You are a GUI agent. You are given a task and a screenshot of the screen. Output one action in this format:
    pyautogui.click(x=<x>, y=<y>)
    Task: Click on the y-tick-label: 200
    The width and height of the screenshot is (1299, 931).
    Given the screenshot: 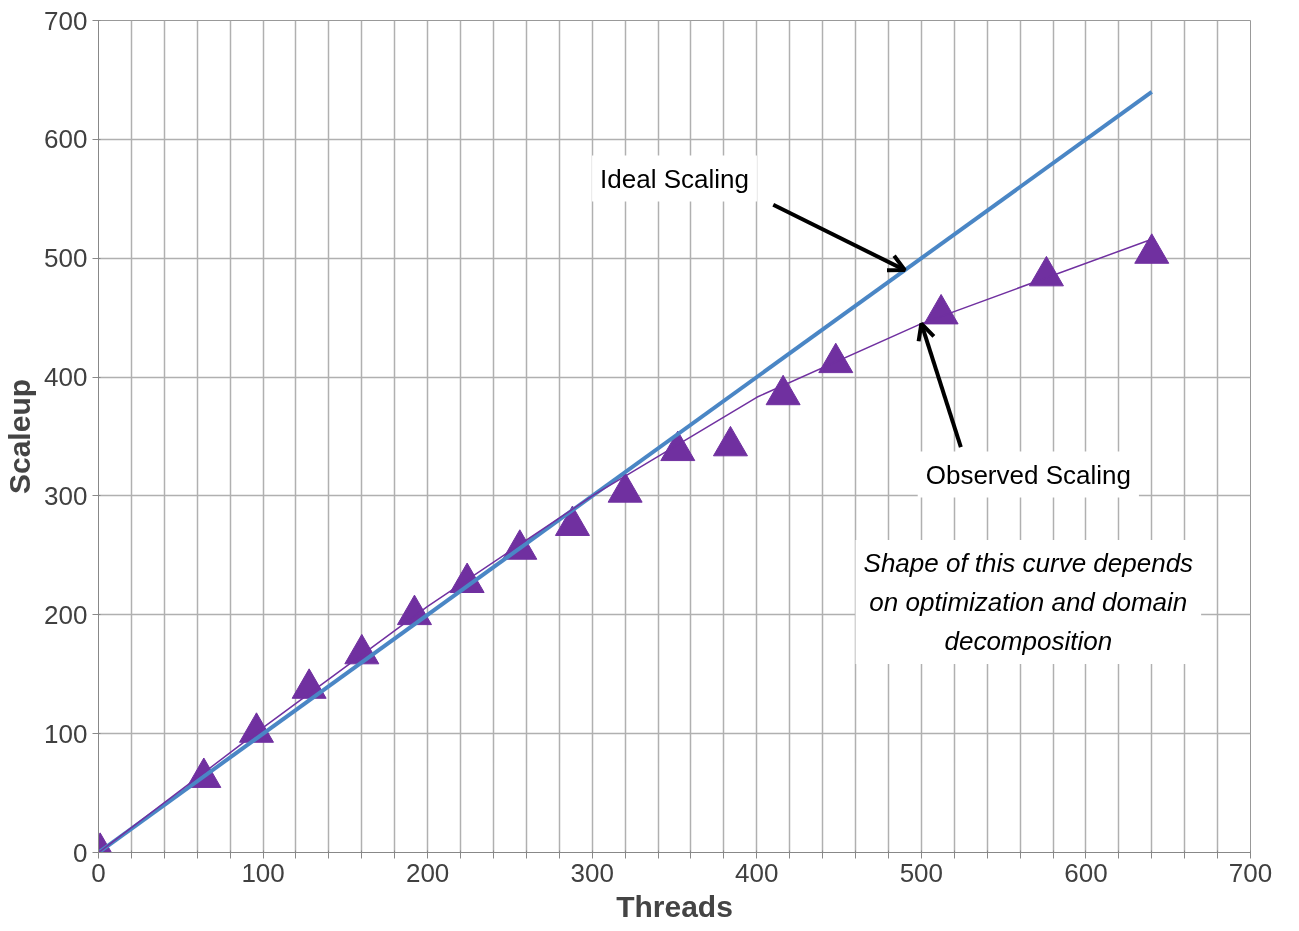 What is the action you would take?
    pyautogui.click(x=66, y=614)
    